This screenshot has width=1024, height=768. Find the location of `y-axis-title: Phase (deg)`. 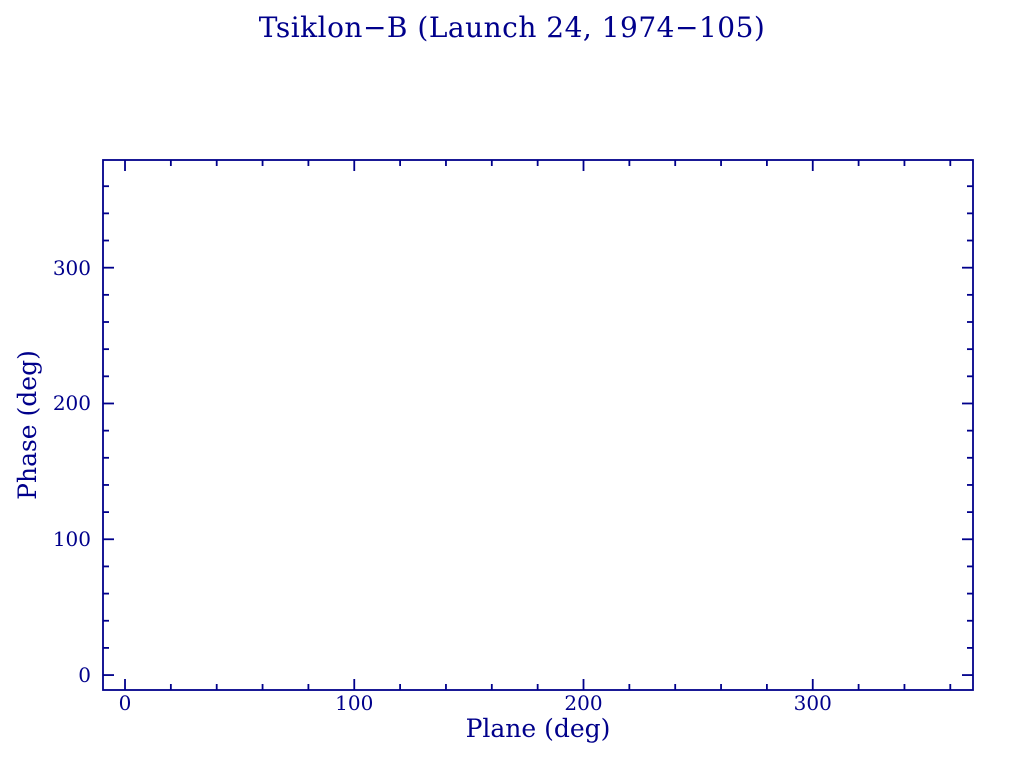

y-axis-title: Phase (deg) is located at coordinates (27, 425).